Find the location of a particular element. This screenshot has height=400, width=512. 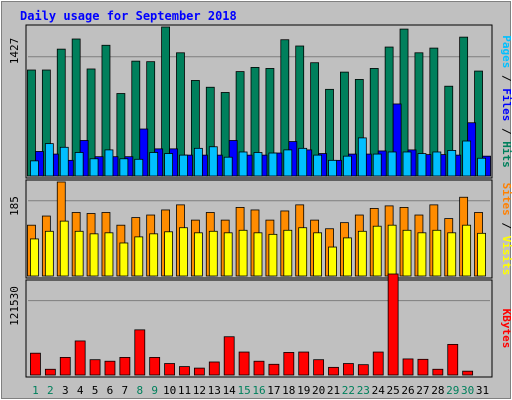

panel-visits-sites-side-label: Sites / Visits is located at coordinates (506, 229).